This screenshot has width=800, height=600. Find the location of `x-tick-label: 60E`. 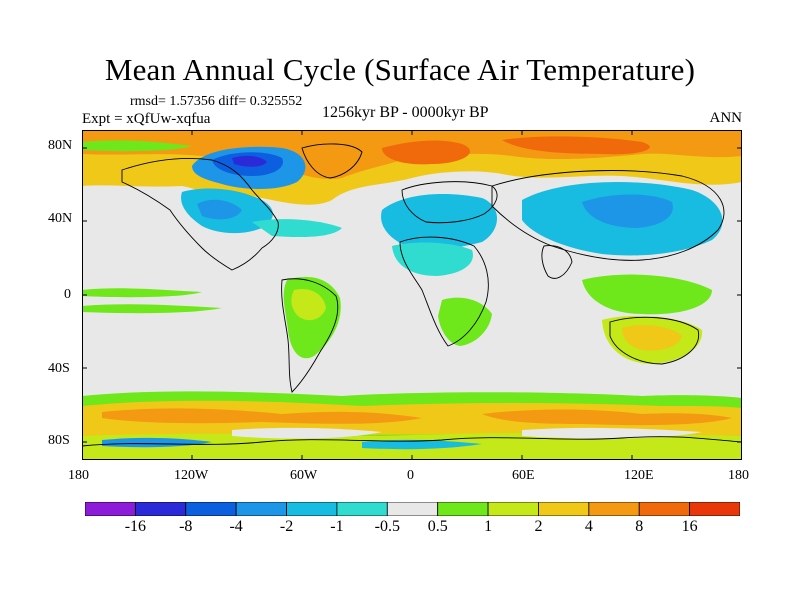

x-tick-label: 60E is located at coordinates (523, 475).